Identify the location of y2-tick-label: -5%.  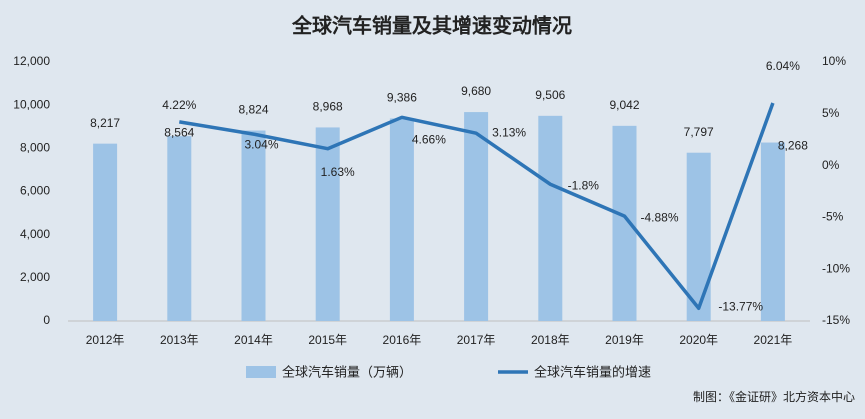
(833, 217).